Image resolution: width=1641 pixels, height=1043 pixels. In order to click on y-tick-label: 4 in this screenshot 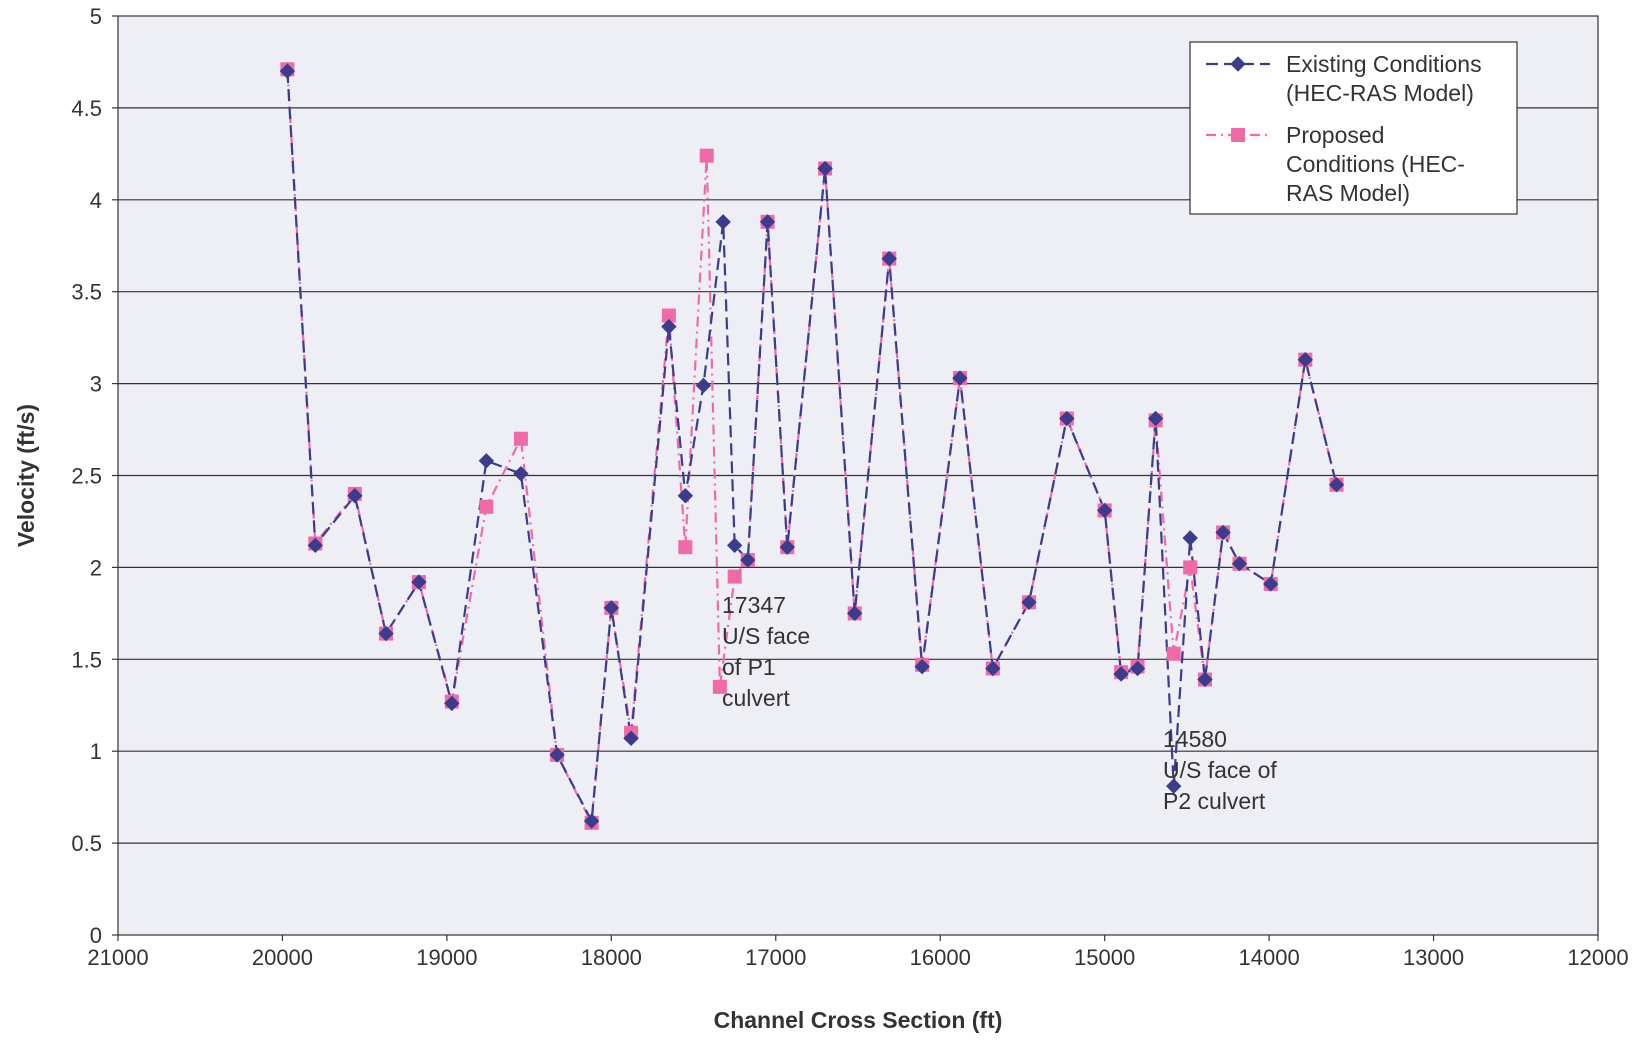, I will do `click(96, 200)`.